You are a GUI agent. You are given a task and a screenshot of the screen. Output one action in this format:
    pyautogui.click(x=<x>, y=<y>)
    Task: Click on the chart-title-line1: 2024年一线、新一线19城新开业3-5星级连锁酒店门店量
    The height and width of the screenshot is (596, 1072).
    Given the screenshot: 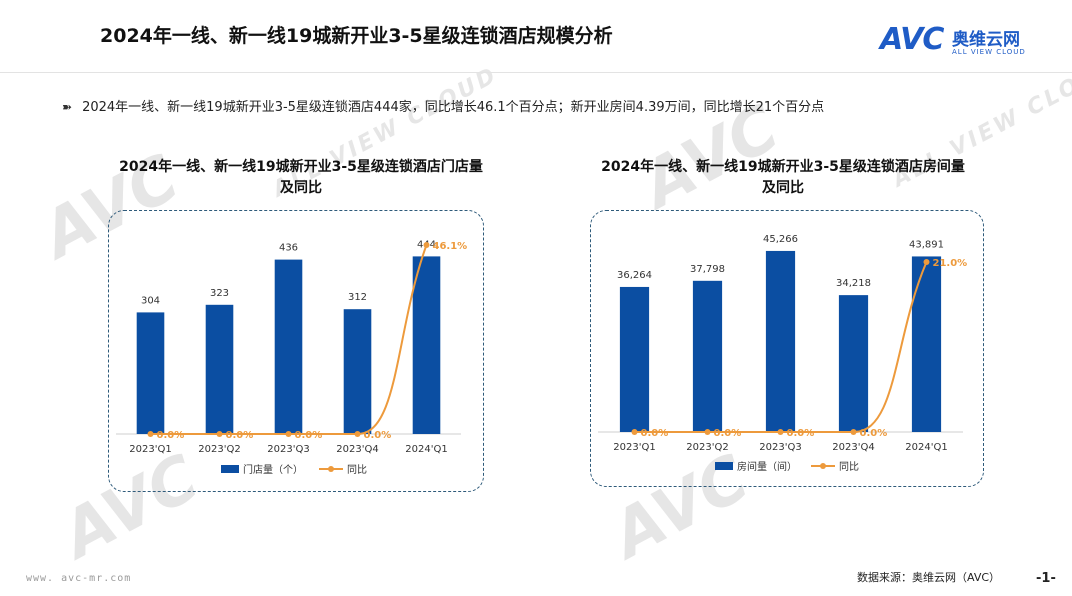 What is the action you would take?
    pyautogui.click(x=301, y=167)
    